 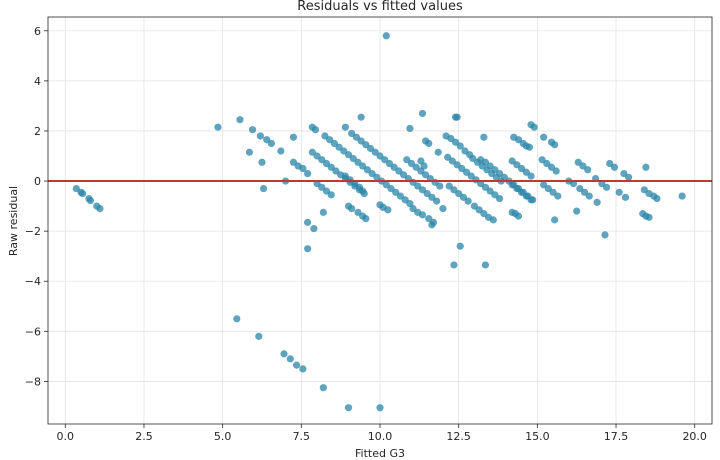 What do you see at coordinates (36, 206) in the screenshot?
I see `y-axis-ticks: −8 −6 −4 −2 0 2 4 6` at bounding box center [36, 206].